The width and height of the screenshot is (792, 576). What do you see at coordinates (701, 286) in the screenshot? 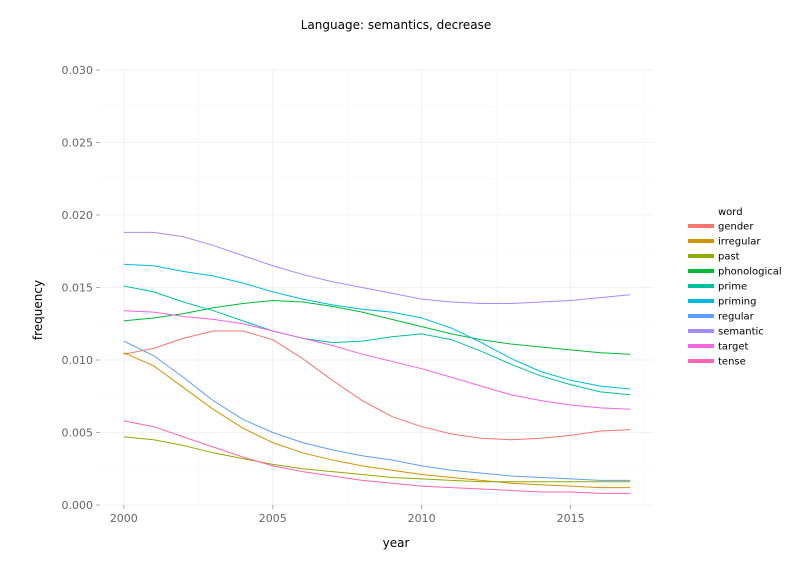
I see `legend-swatch-prime` at bounding box center [701, 286].